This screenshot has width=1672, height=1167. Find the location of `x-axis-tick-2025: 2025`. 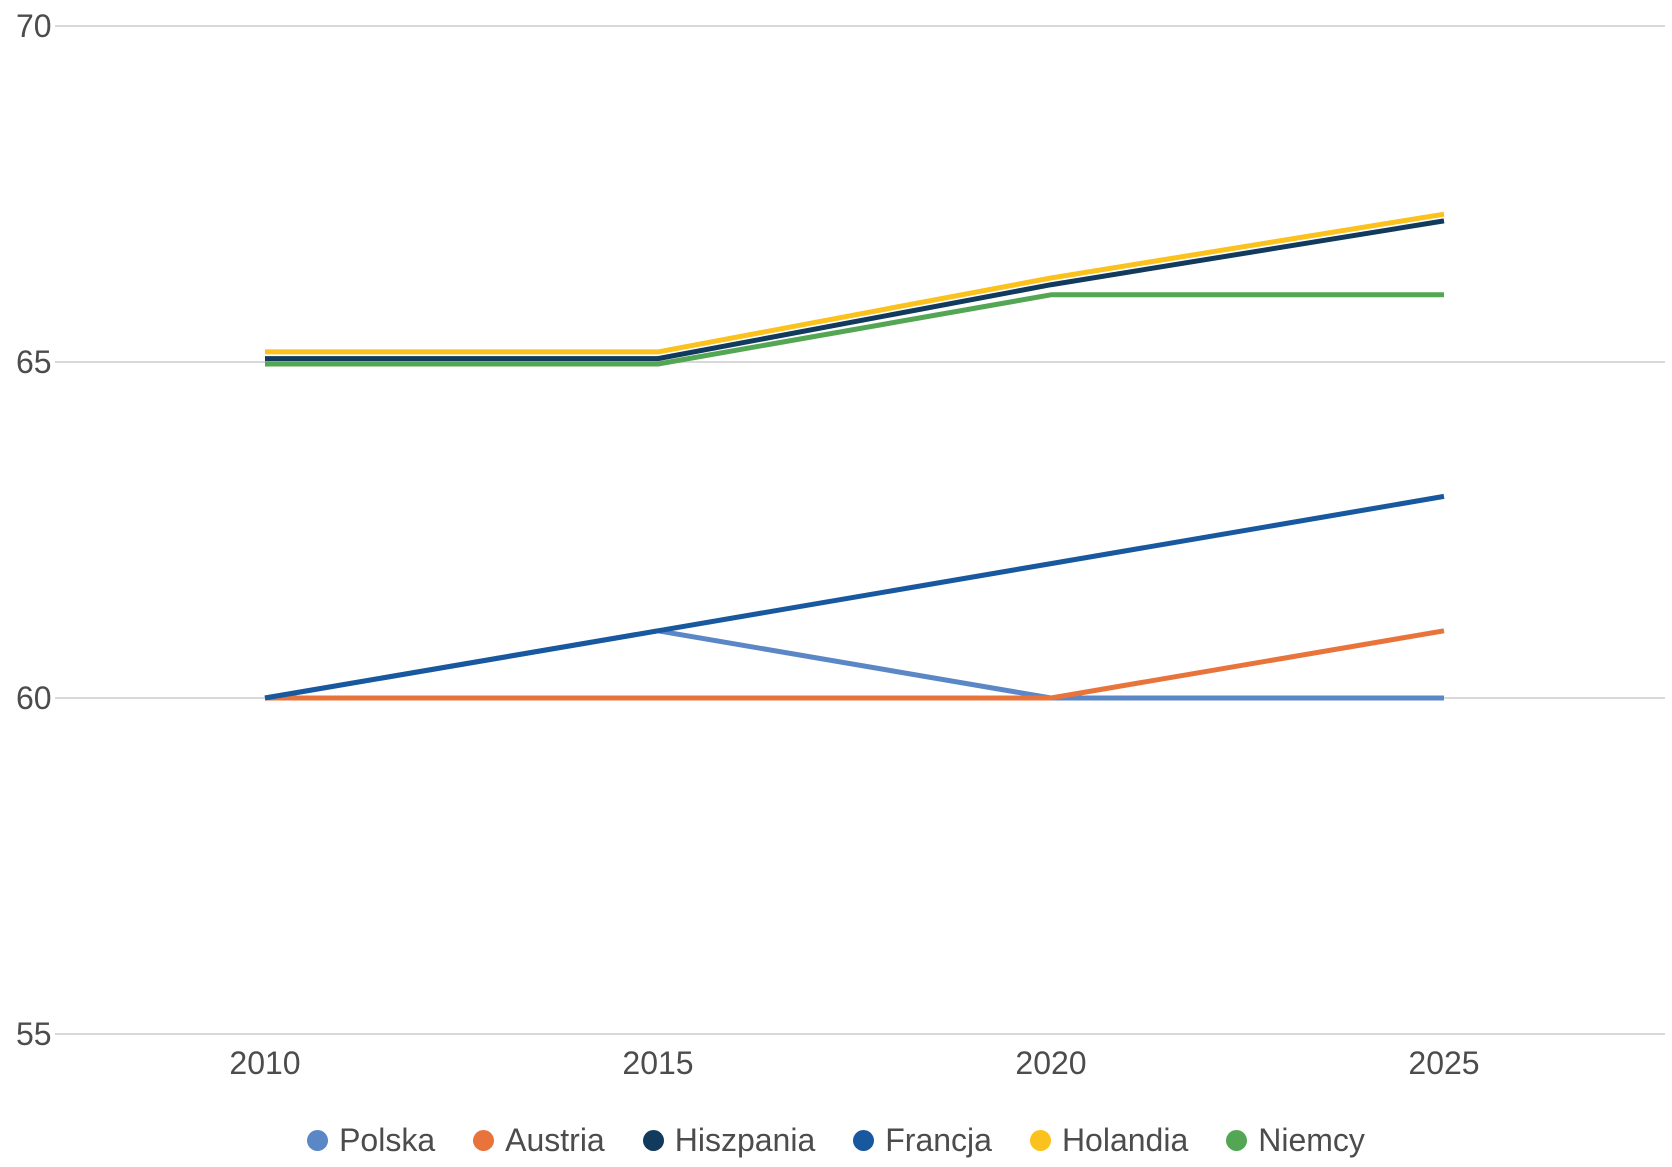

x-axis-tick-2025: 2025 is located at coordinates (1444, 1063).